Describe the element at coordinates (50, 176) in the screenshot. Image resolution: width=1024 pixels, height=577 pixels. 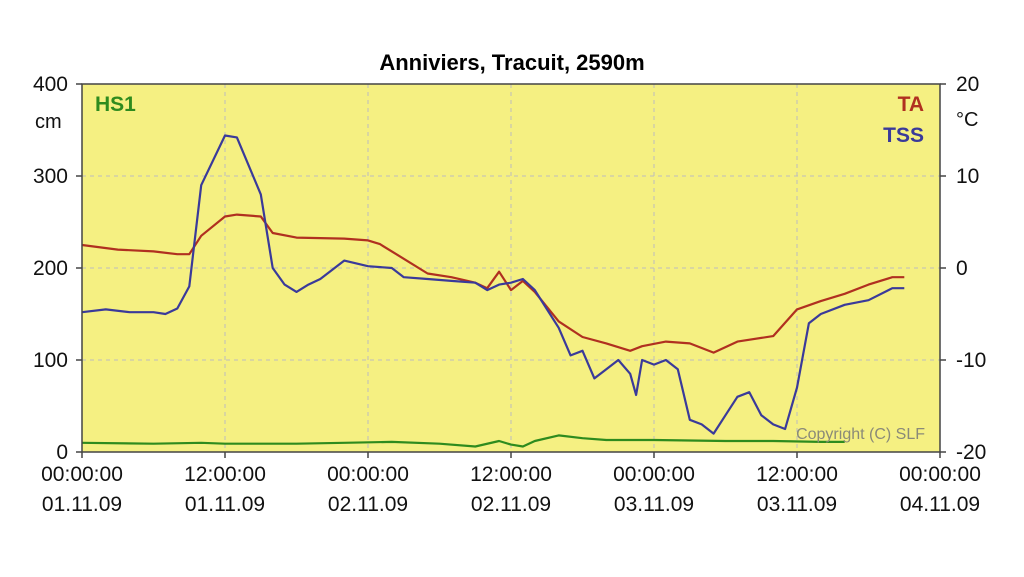
I see `left-tick-label: 300` at that location.